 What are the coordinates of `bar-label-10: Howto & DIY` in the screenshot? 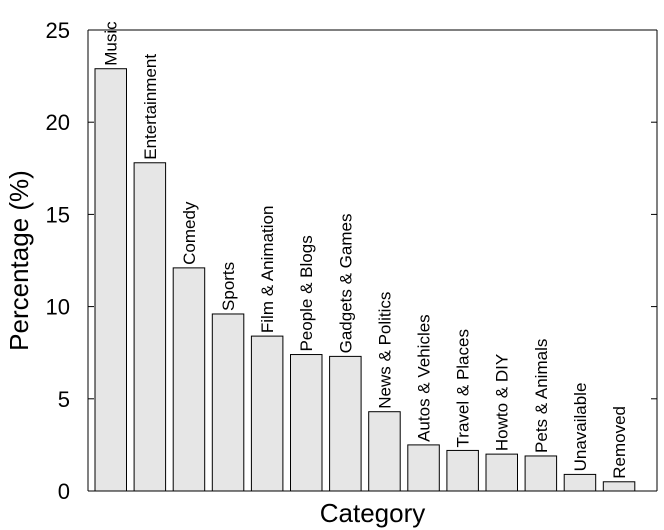 It's located at (502, 402).